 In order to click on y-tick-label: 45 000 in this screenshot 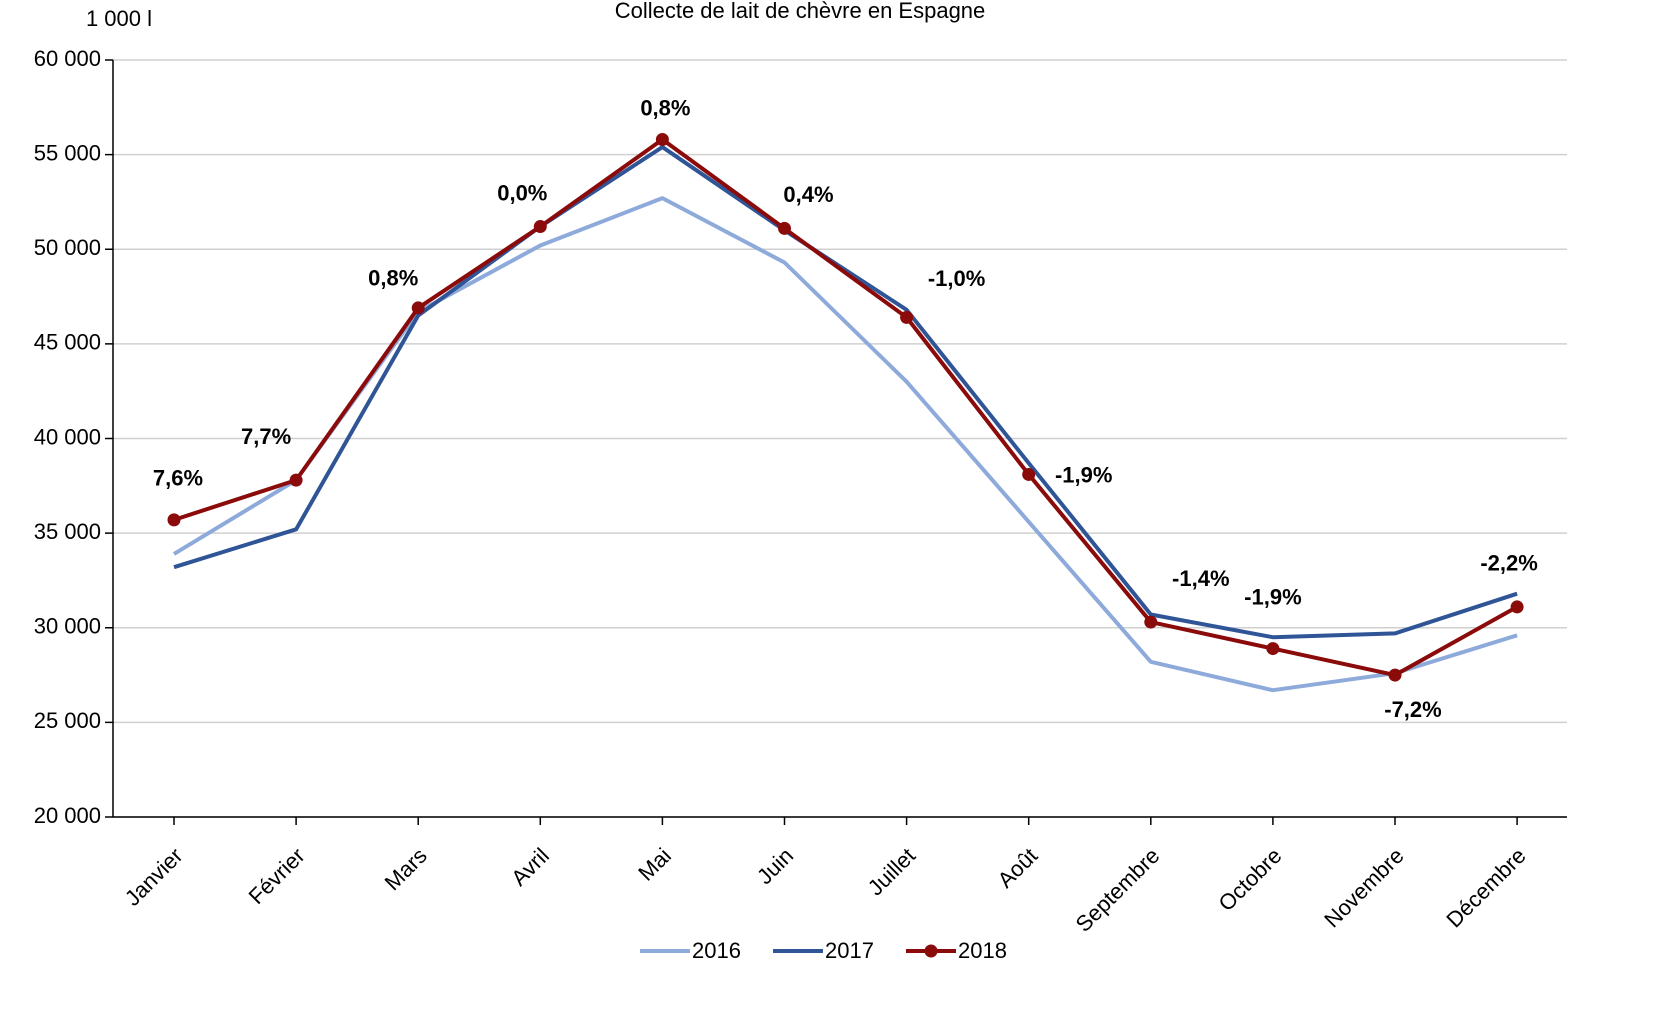, I will do `click(67, 342)`.